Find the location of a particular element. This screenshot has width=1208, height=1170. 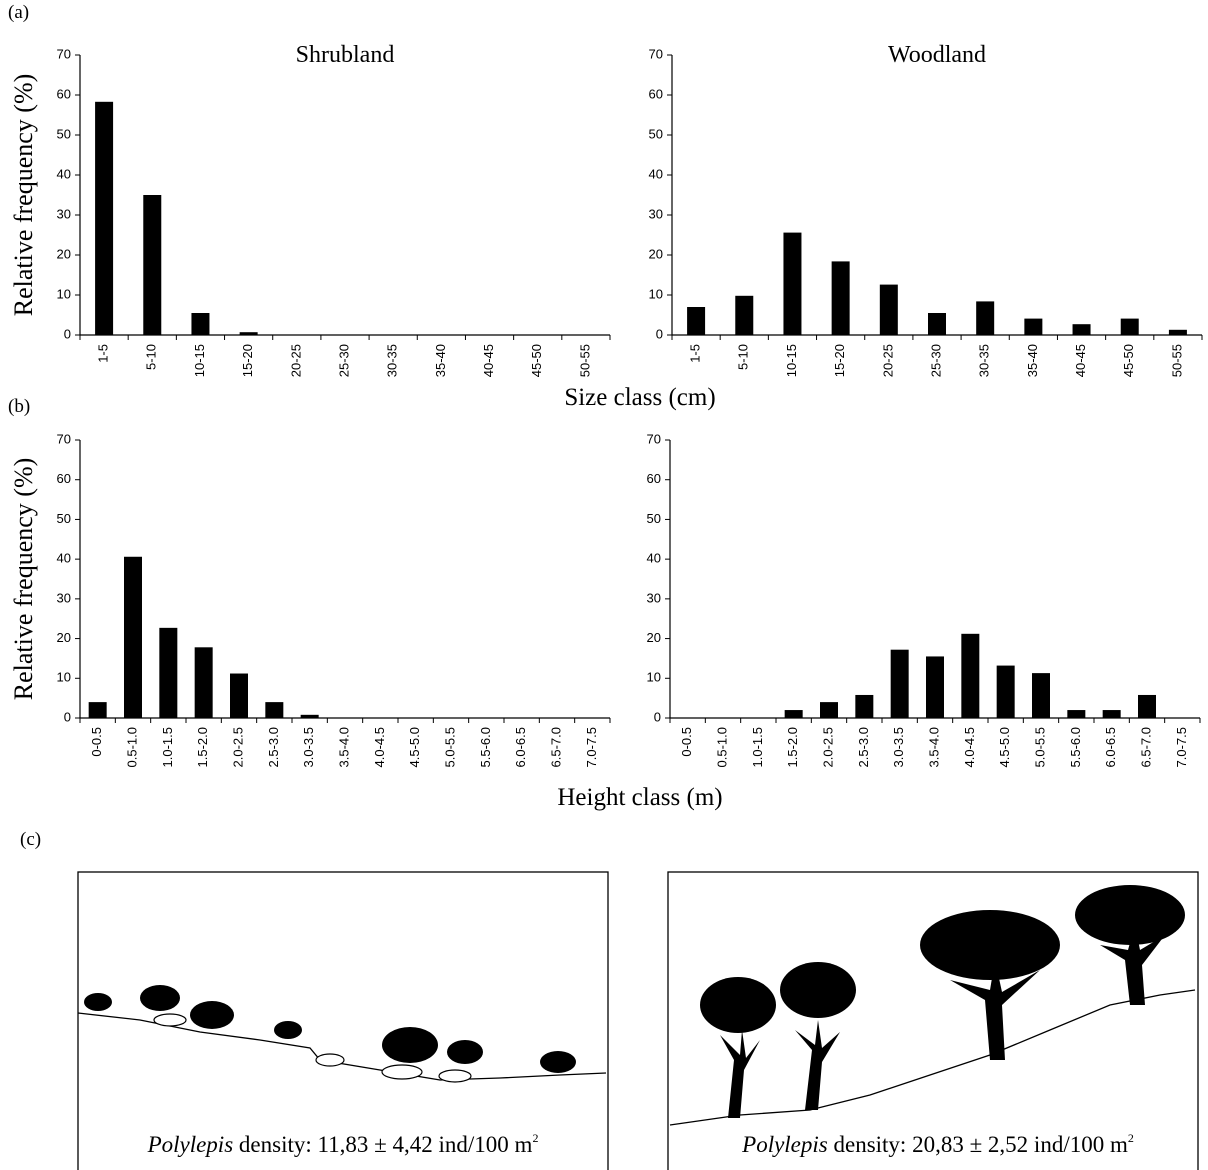

species-name: Polylepis is located at coordinates (784, 1144).